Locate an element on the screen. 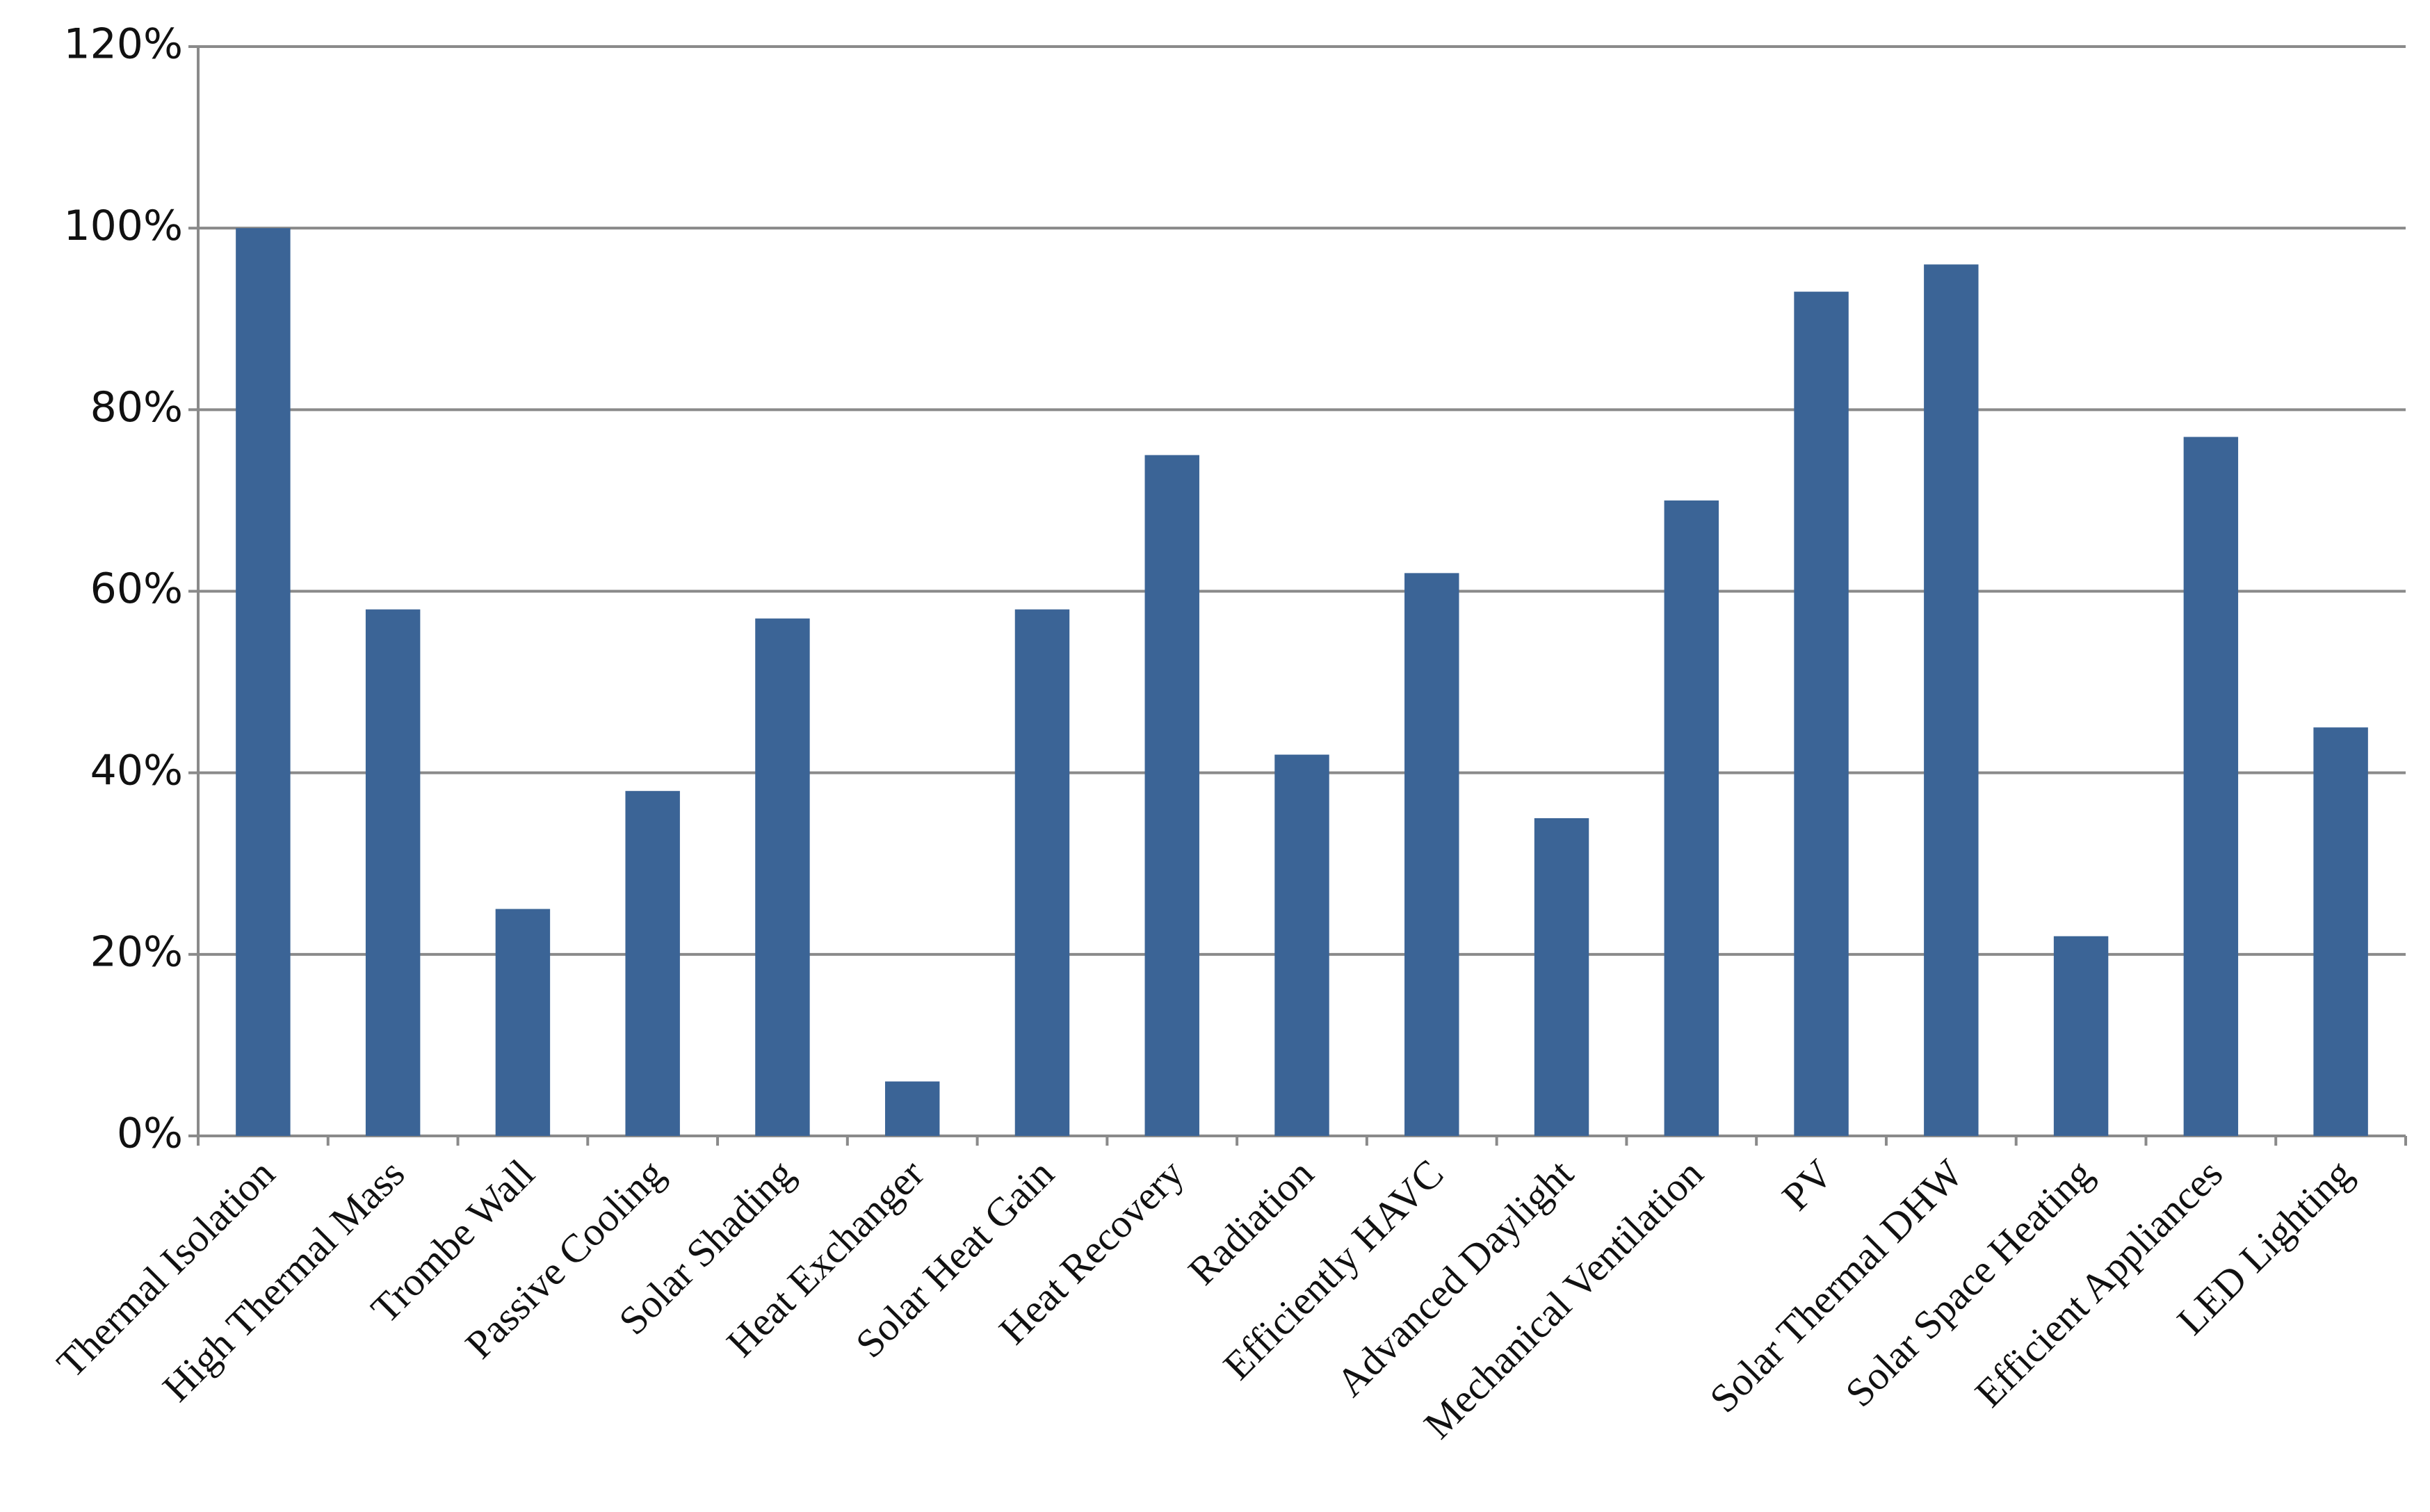  y-tick-label: 100% is located at coordinates (123, 226).